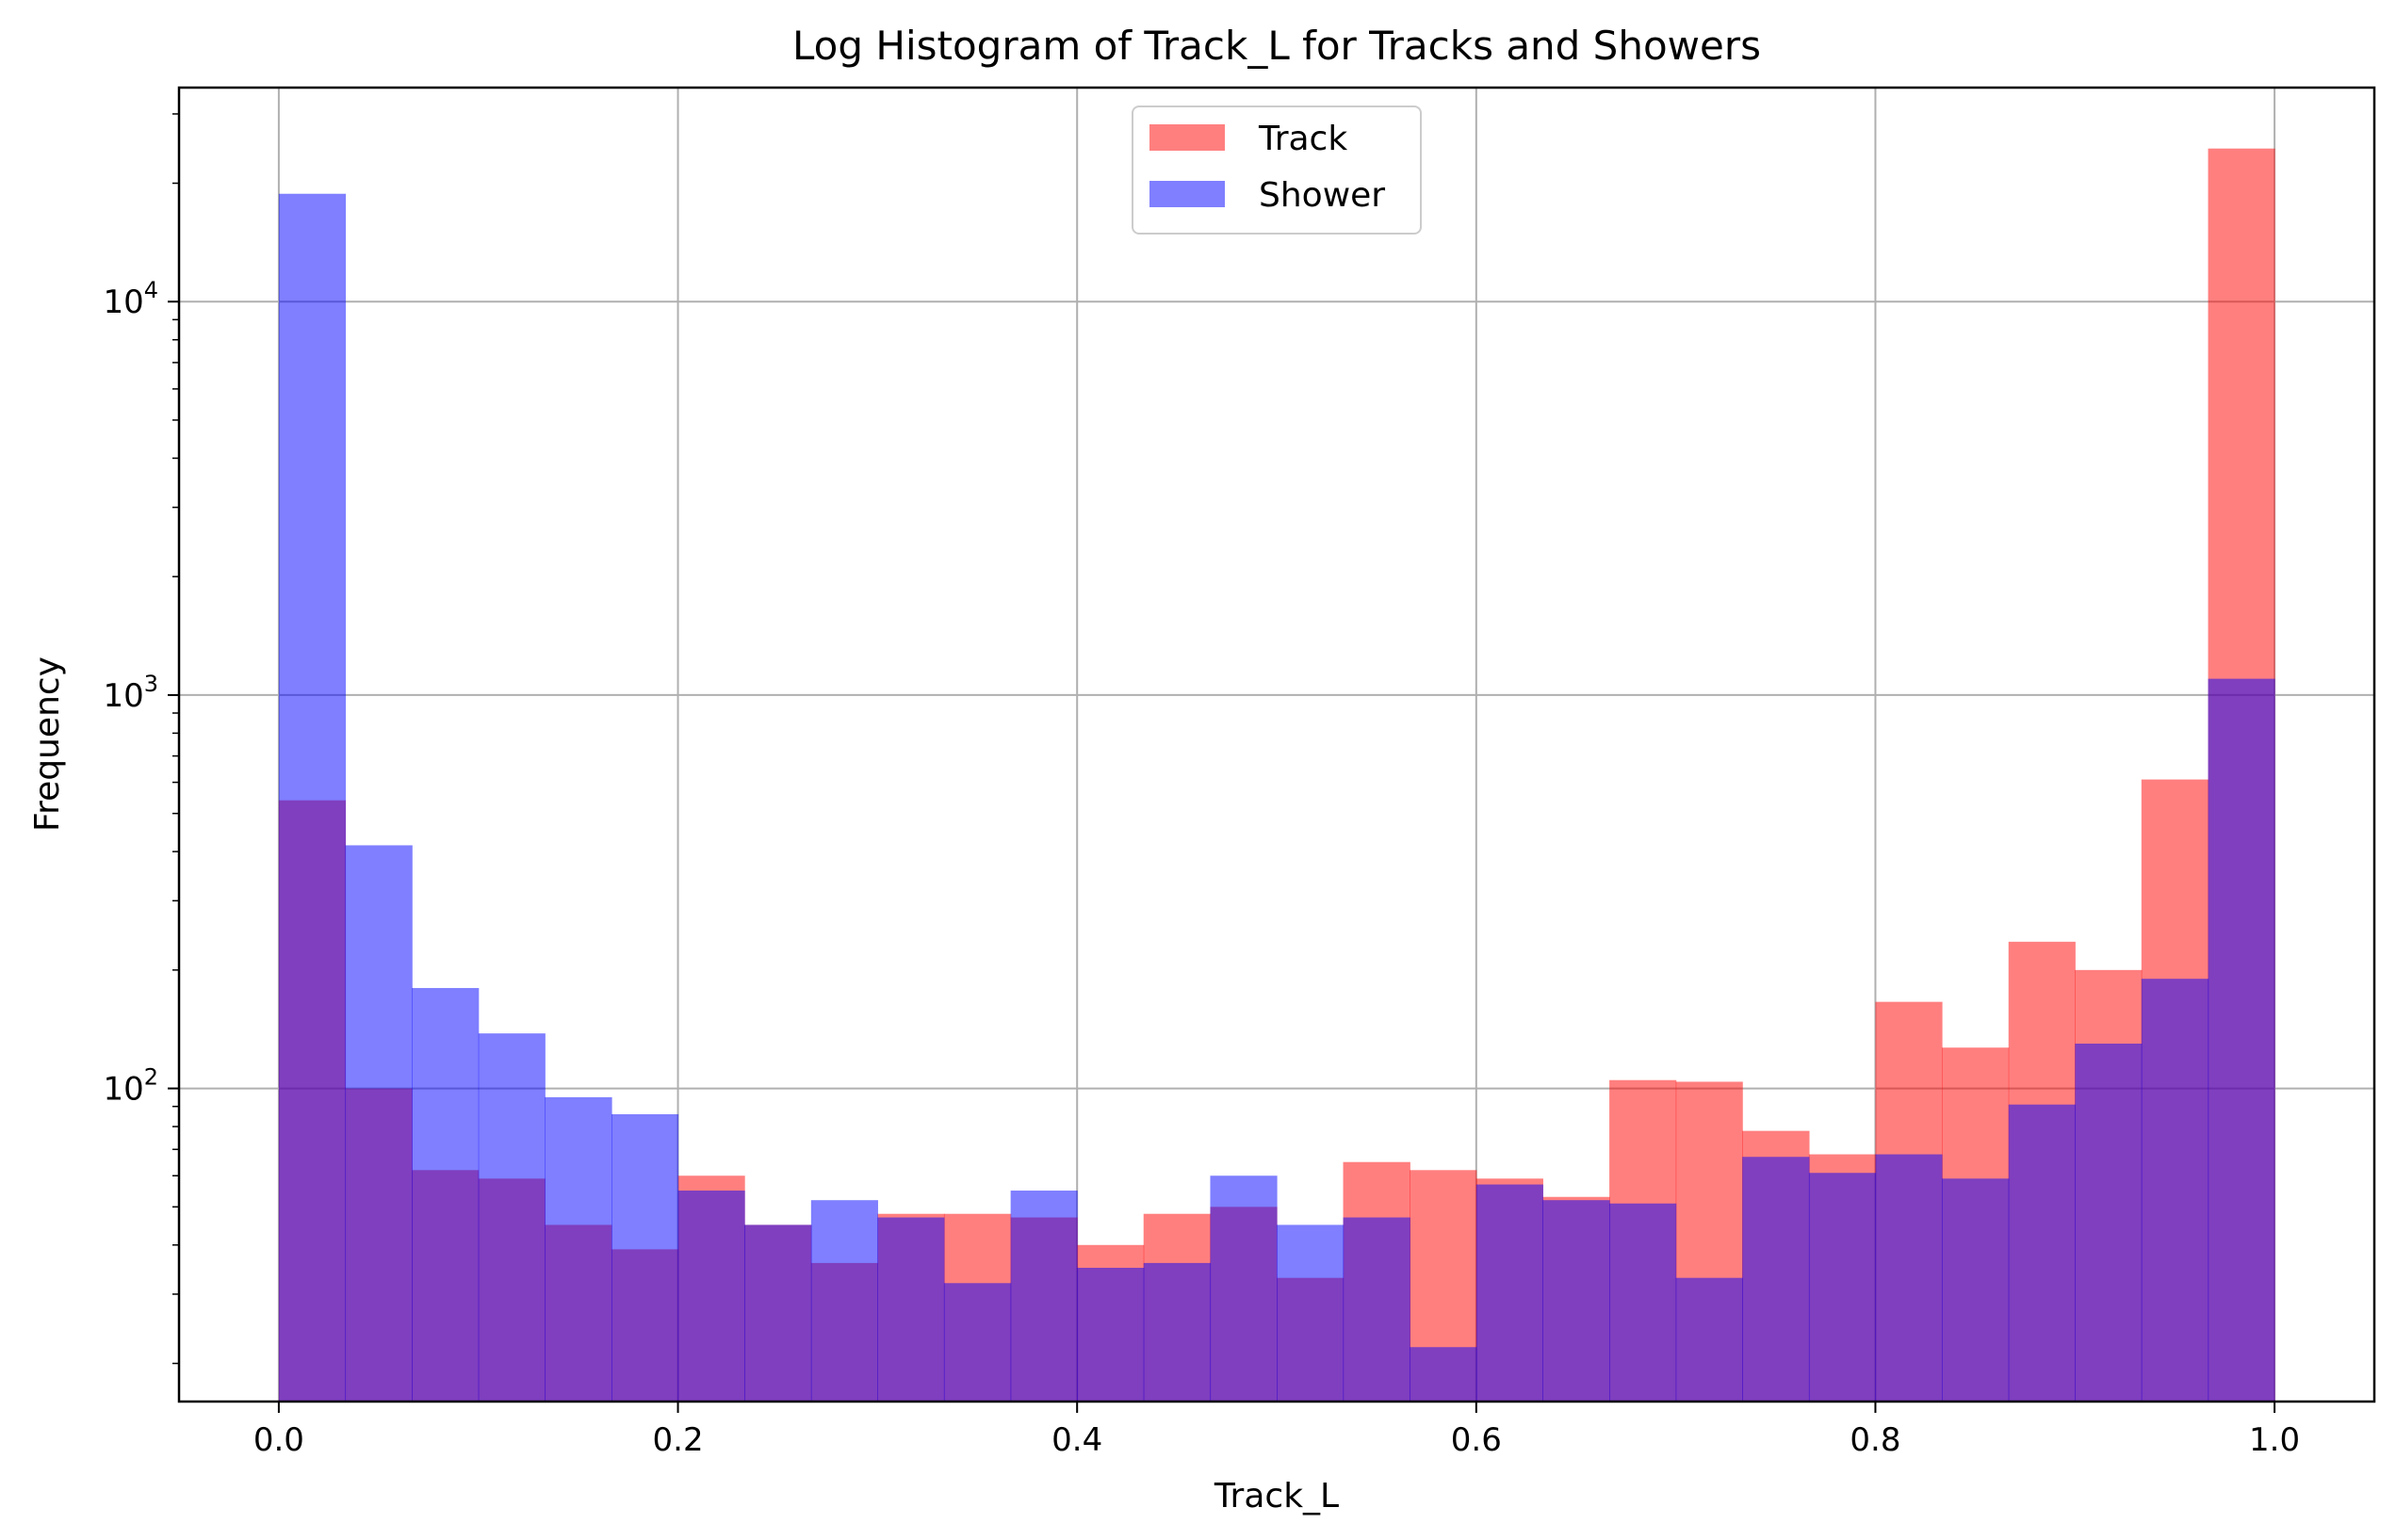 This screenshot has height=1540, width=2396. Describe the element at coordinates (1322, 196) in the screenshot. I see `legend-label-shower: Shower` at that location.